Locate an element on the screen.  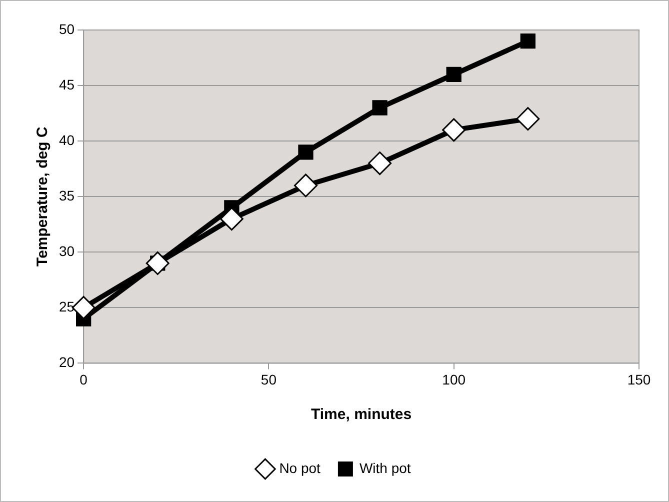
y-tick-label: 40 is located at coordinates (66, 140).